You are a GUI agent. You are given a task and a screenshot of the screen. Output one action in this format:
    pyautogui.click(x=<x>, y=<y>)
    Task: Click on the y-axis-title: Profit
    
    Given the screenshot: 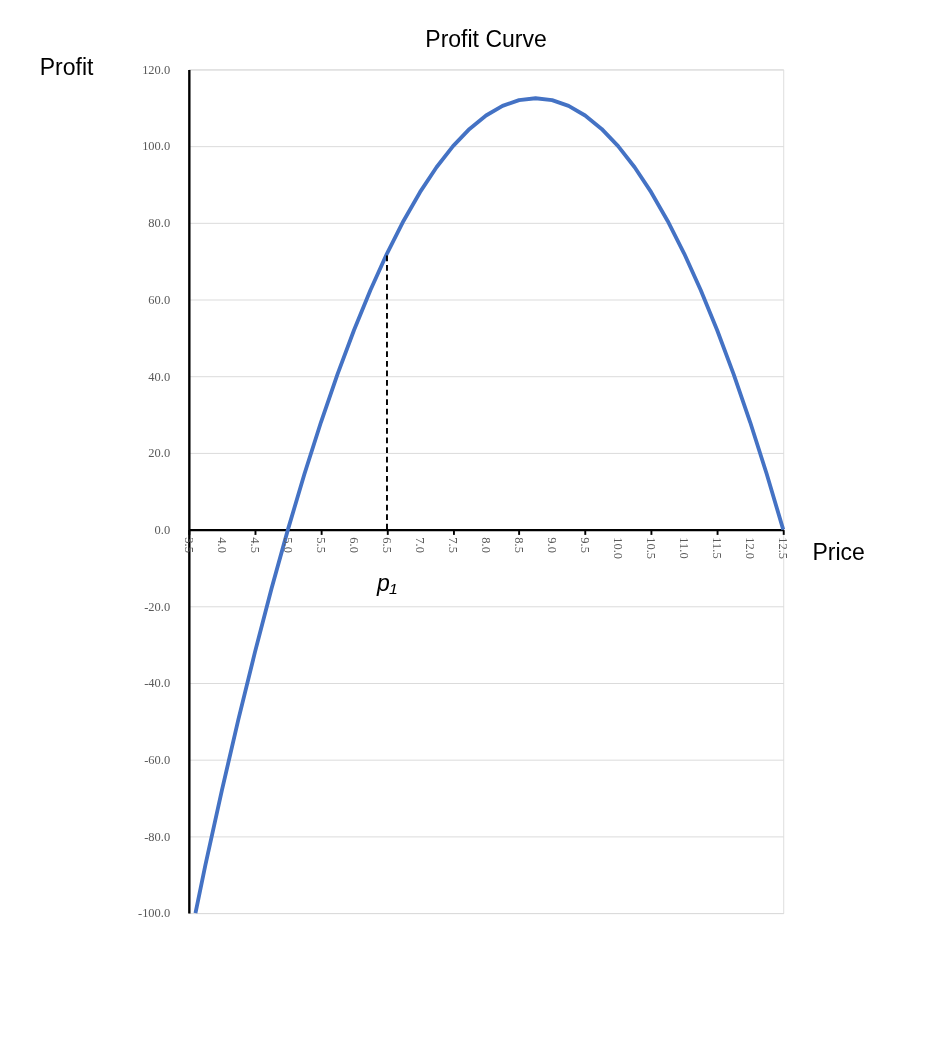 What is the action you would take?
    pyautogui.click(x=67, y=66)
    